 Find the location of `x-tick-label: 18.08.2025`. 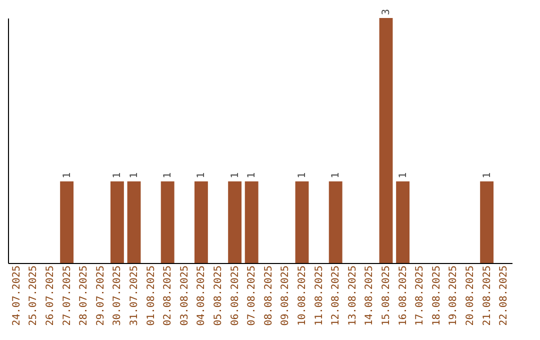

x-tick-label: 18.08.2025 is located at coordinates (436, 296).